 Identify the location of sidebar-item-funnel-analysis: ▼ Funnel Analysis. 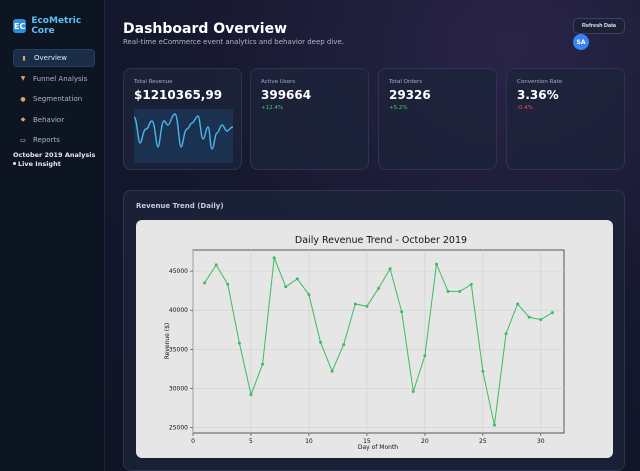
(54, 79).